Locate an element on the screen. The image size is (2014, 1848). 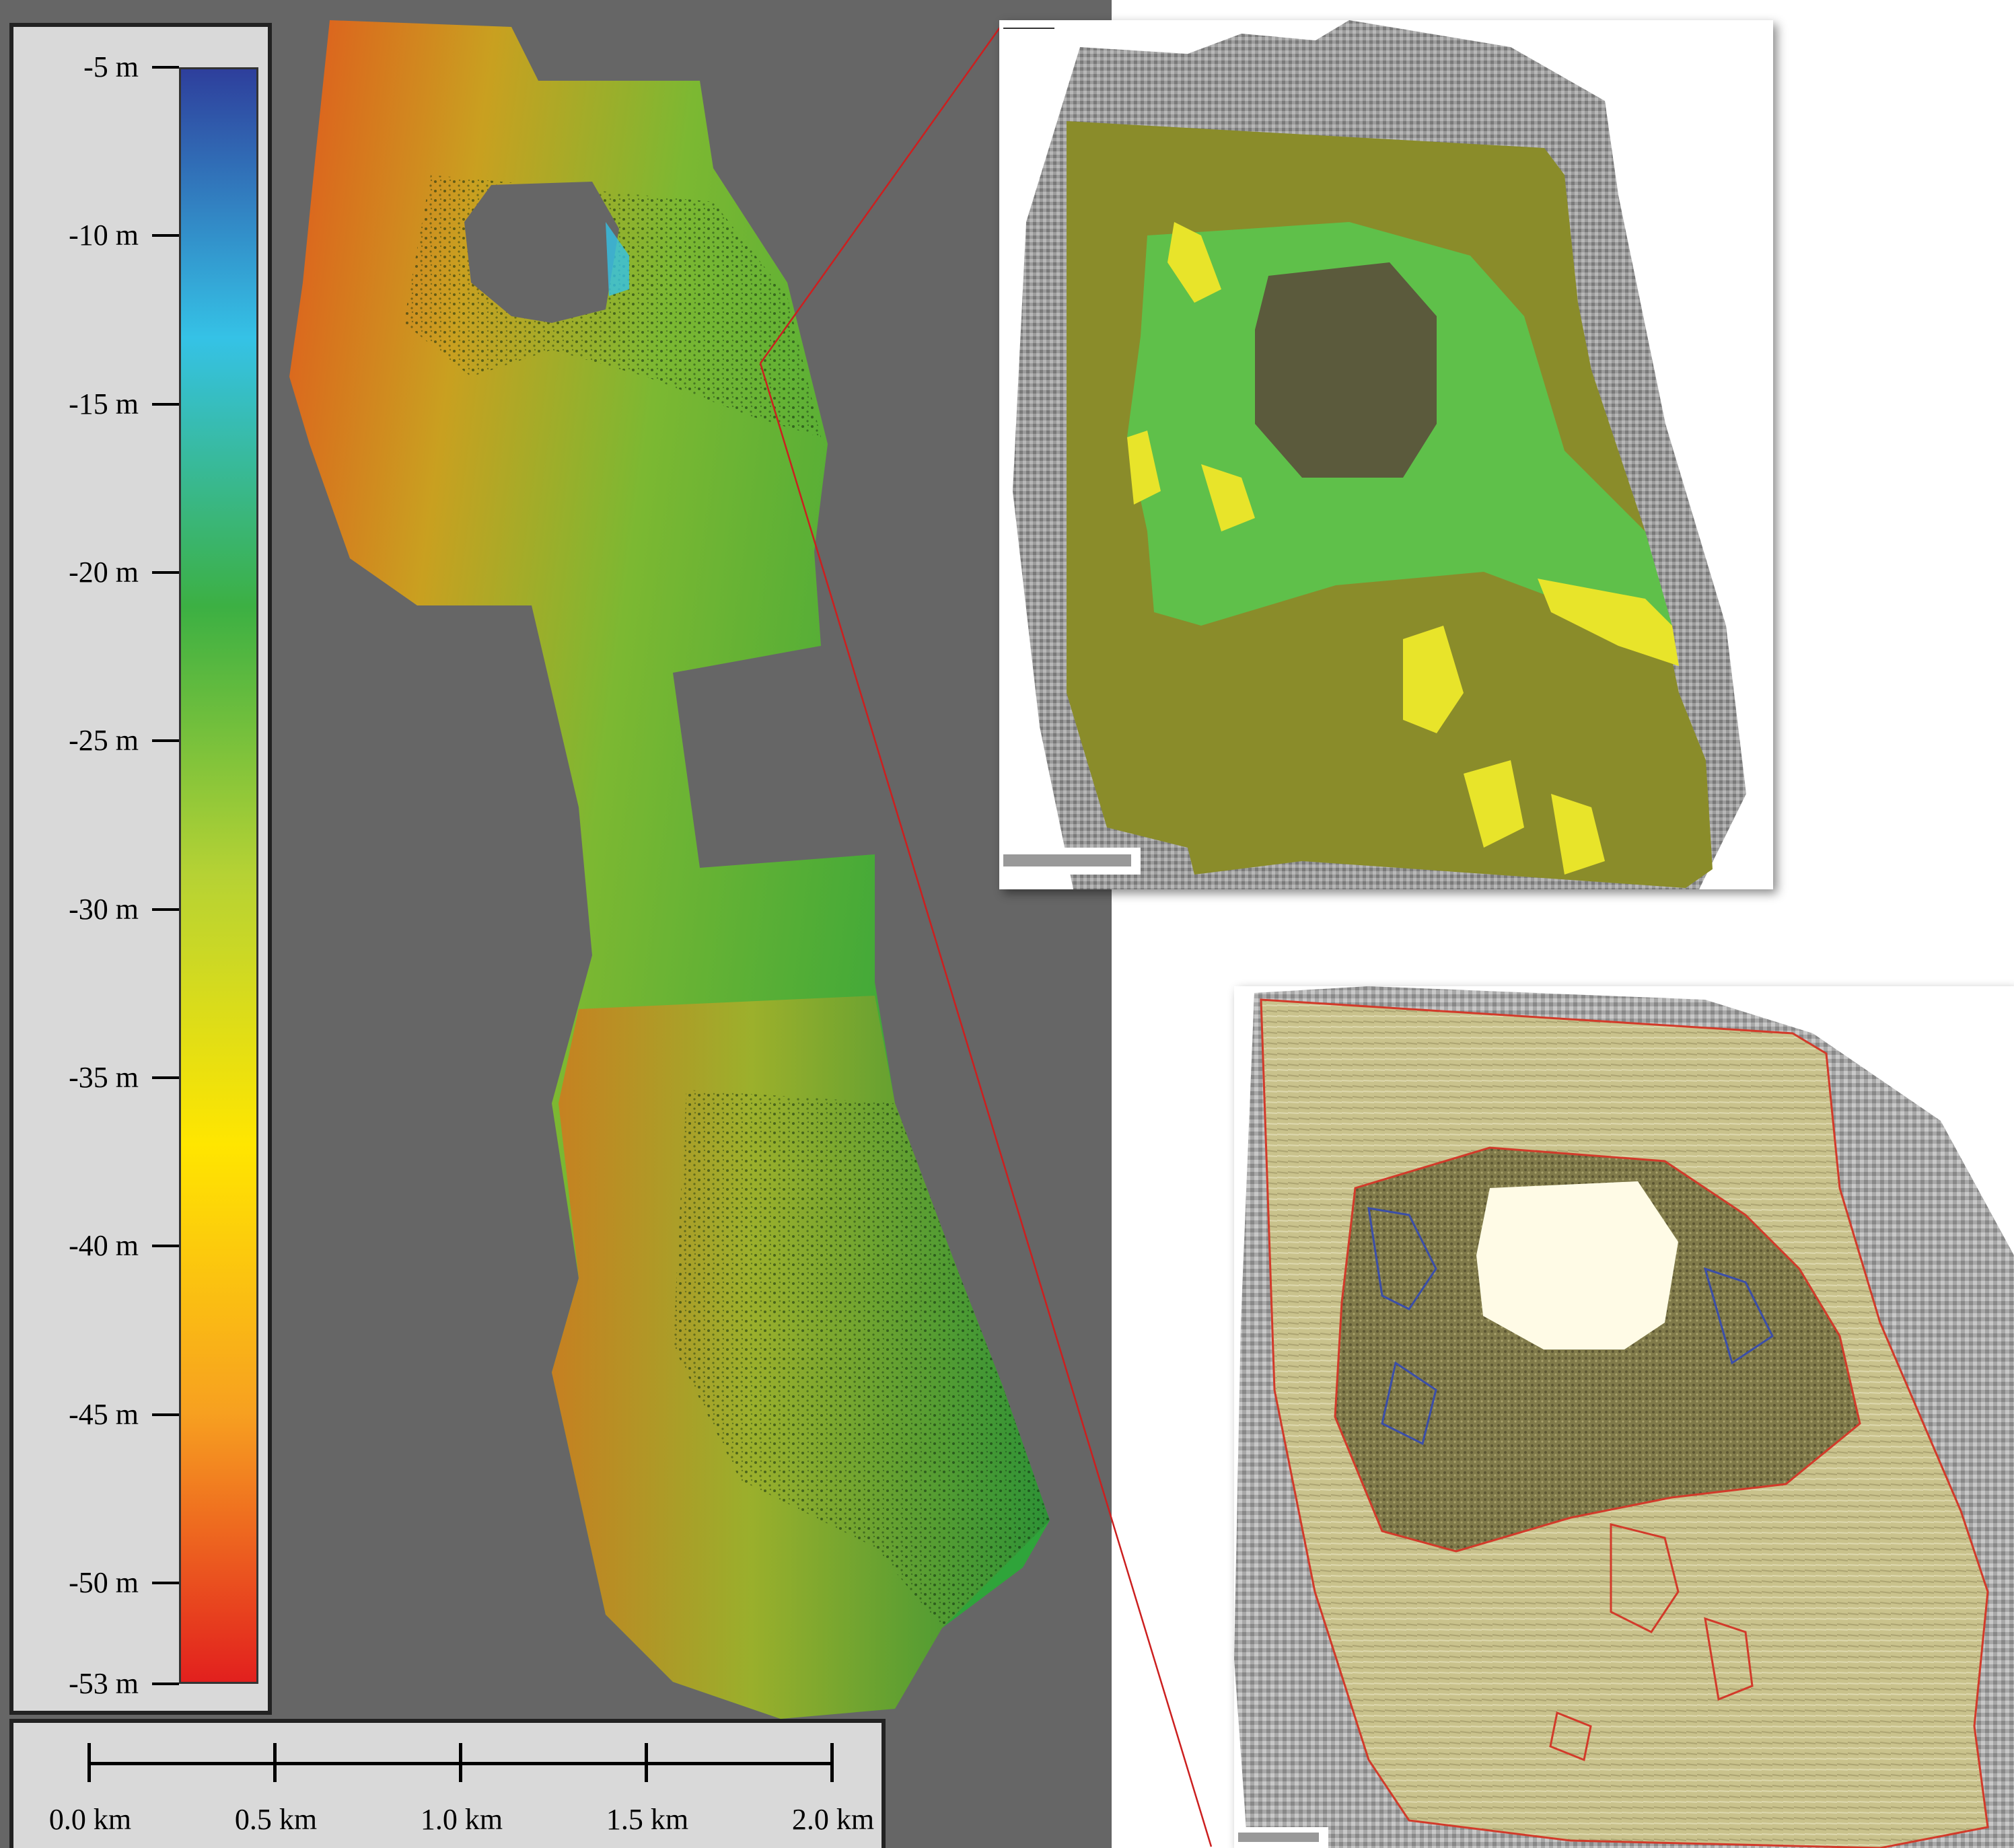
legend-label: -40 m is located at coordinates (104, 1246).